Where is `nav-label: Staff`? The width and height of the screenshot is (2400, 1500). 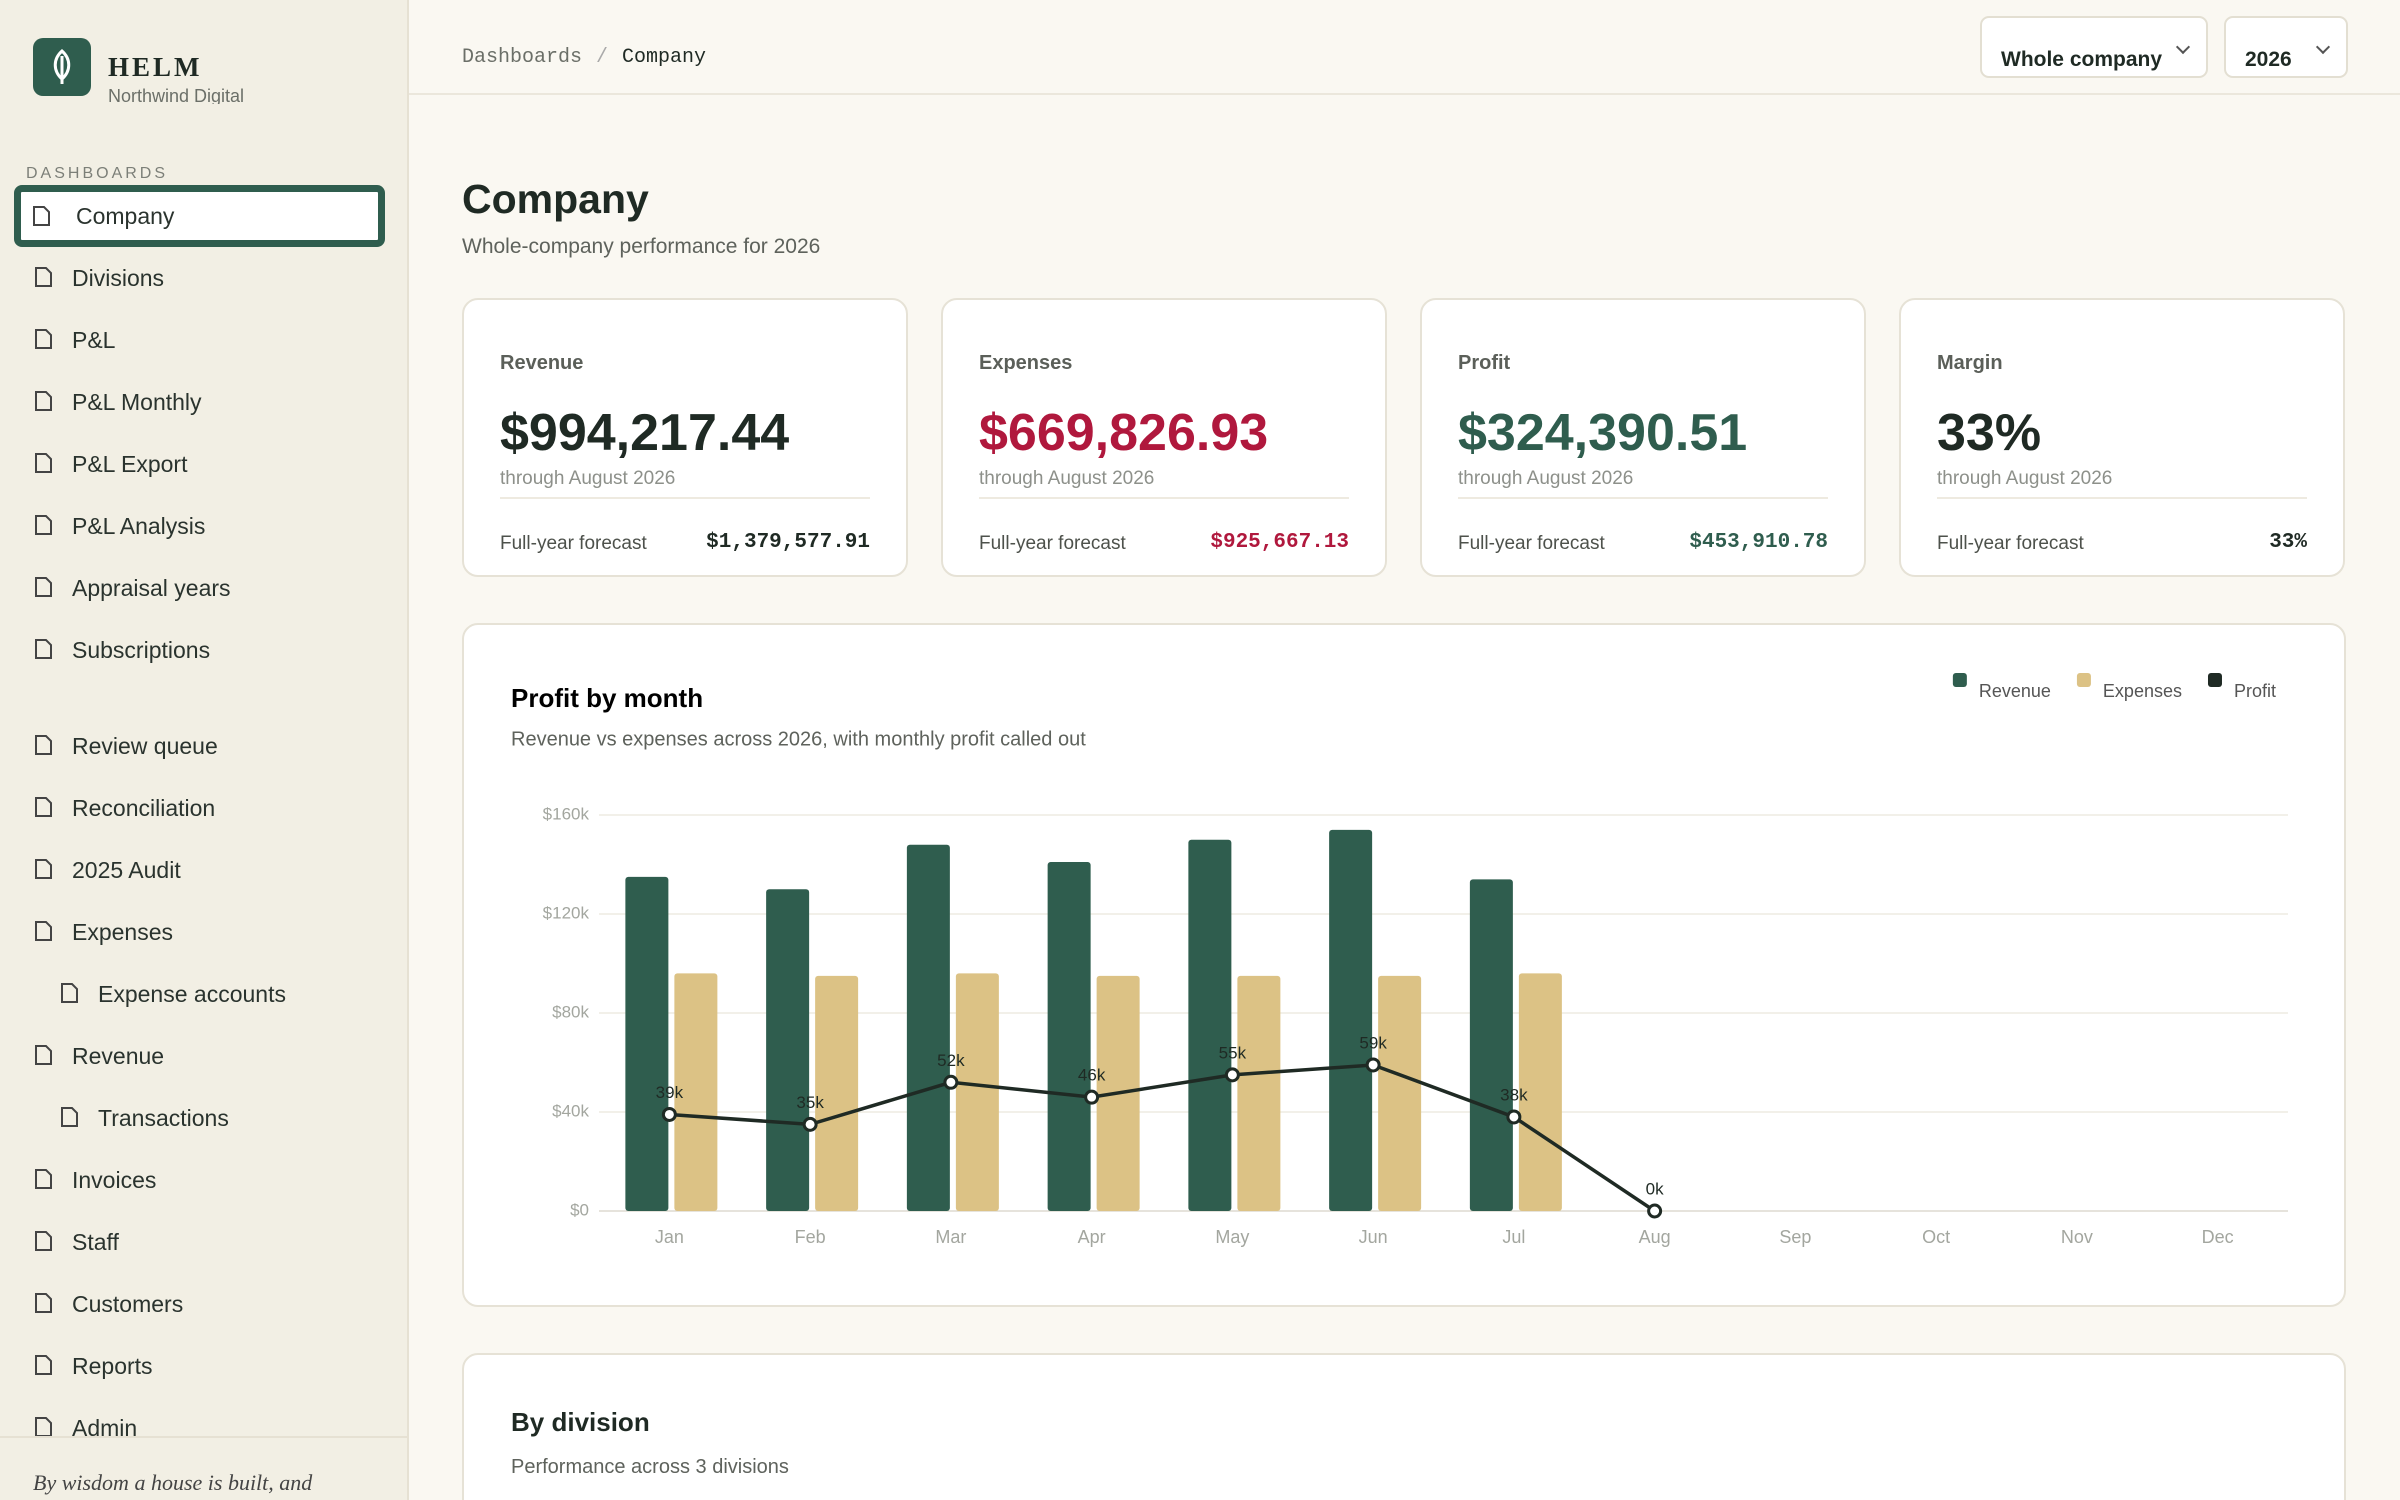 nav-label: Staff is located at coordinates (95, 1241).